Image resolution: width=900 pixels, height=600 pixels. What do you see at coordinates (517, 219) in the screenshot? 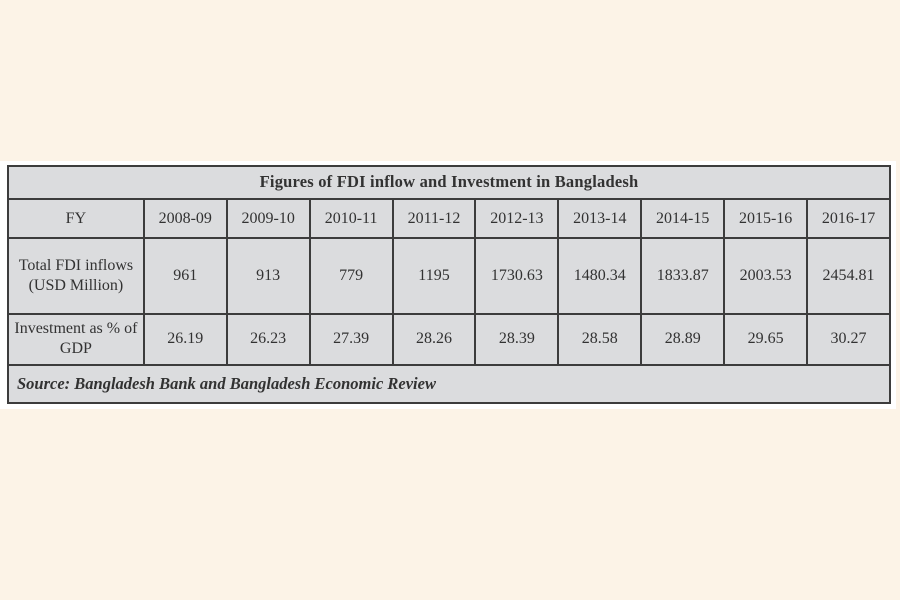
I see `header-year: 2012-13` at bounding box center [517, 219].